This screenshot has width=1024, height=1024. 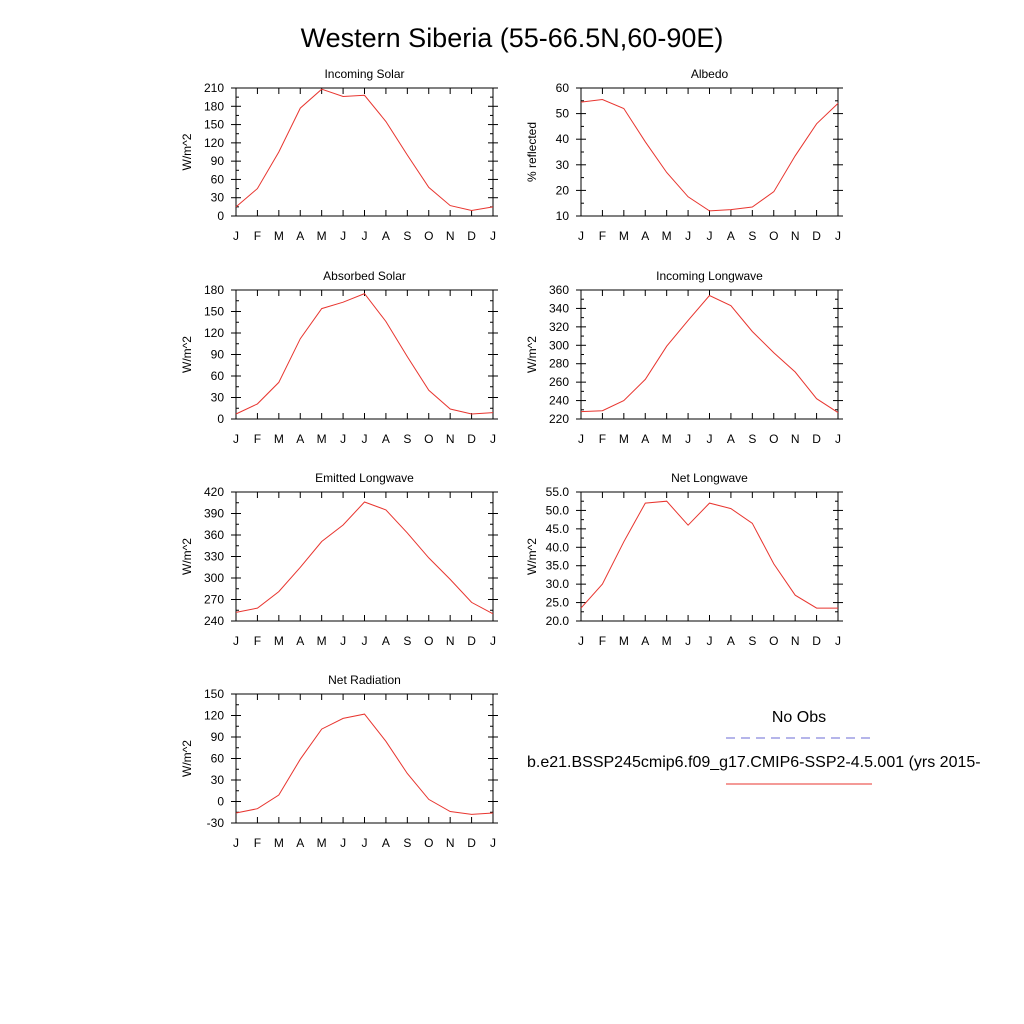 I want to click on panel-title: Emitted Longwave, so click(x=364, y=478).